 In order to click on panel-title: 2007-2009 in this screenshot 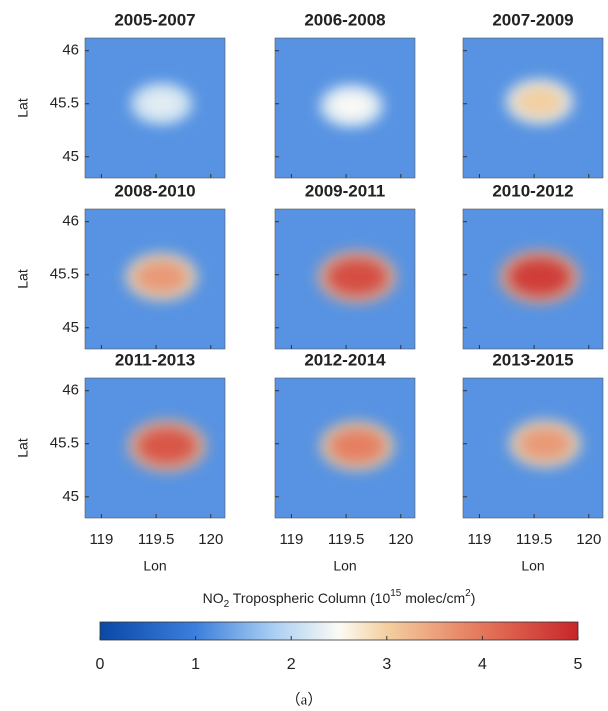, I will do `click(532, 19)`.